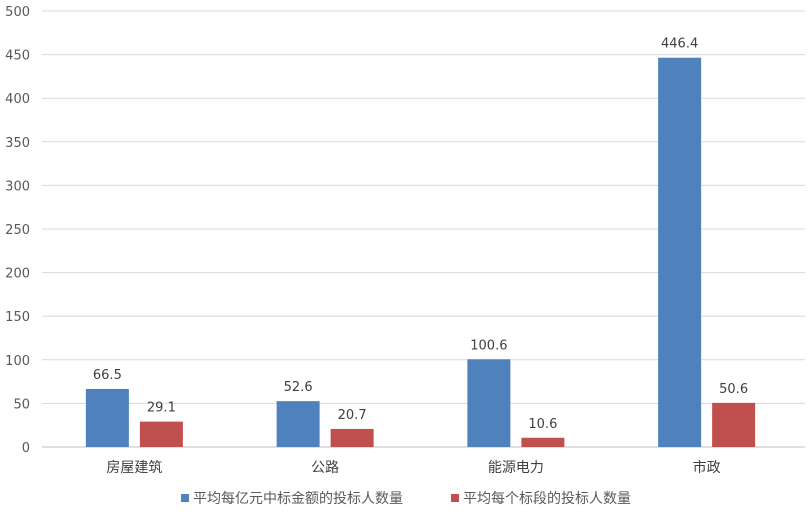 Image resolution: width=811 pixels, height=519 pixels. I want to click on y-tick-label: 150, so click(17, 317).